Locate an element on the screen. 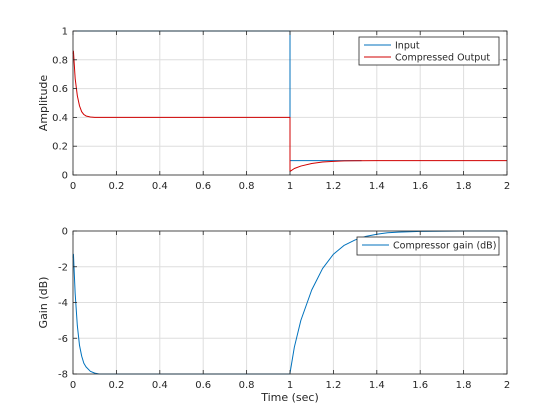 The width and height of the screenshot is (560, 420). chart-2-ytick-label-2: -4 is located at coordinates (63, 303).